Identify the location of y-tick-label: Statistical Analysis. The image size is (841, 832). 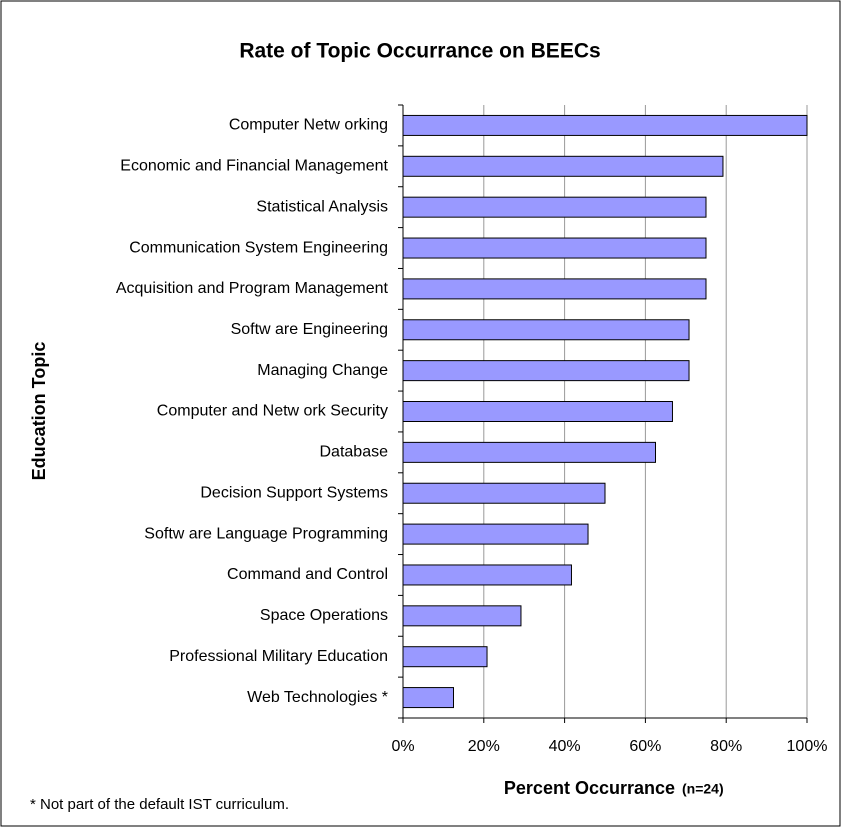
(322, 206).